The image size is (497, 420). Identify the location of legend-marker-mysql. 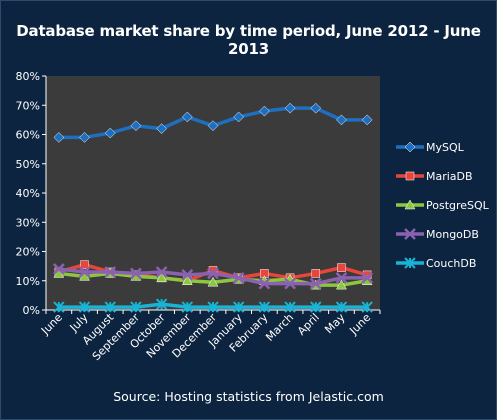
(410, 147).